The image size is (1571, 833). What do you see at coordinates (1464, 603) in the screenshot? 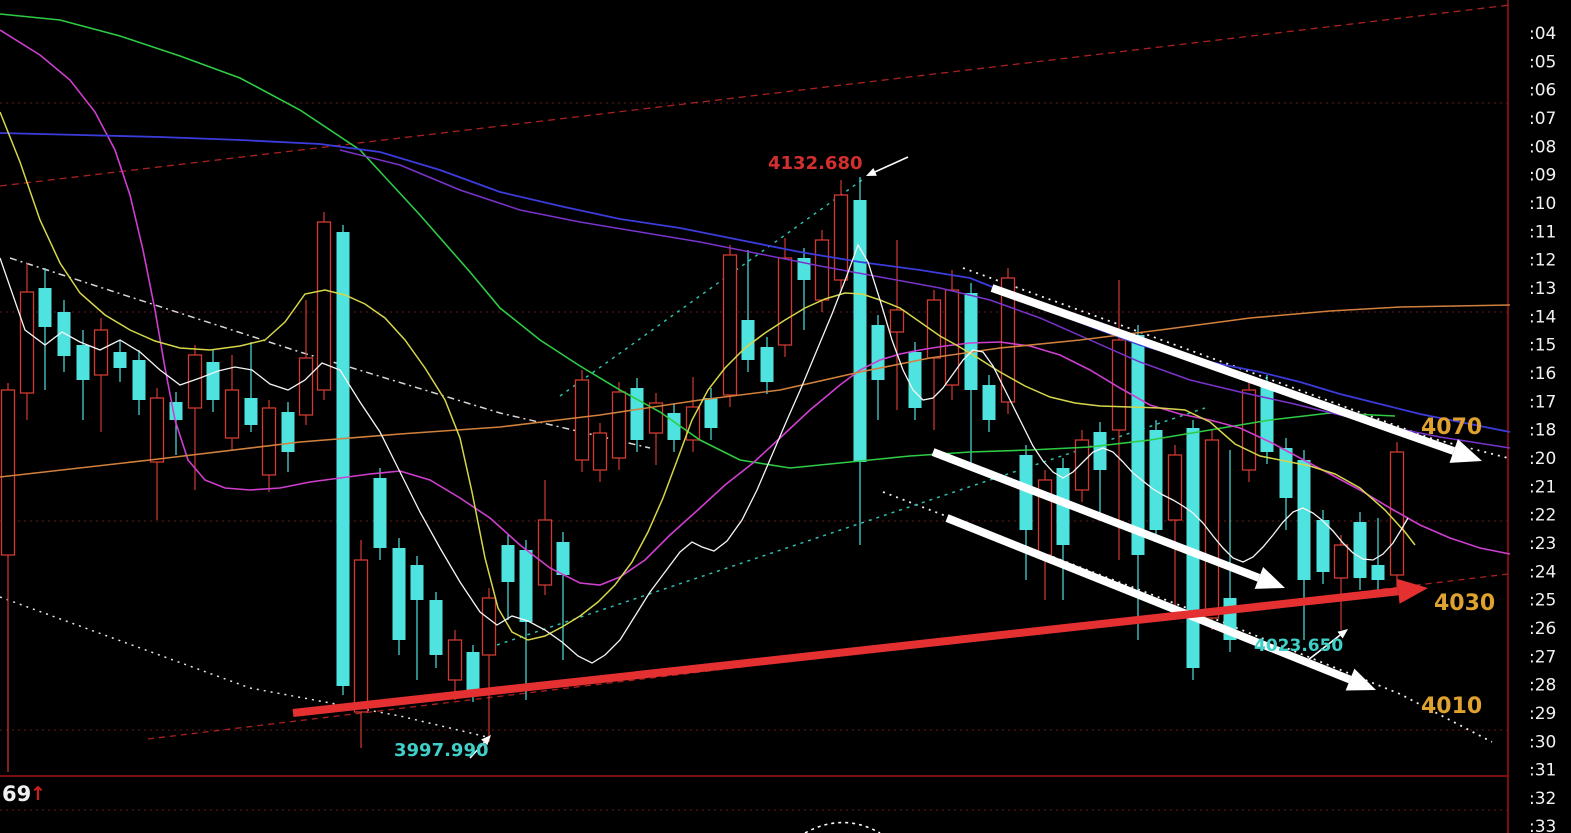
I see `price-label: 4030` at bounding box center [1464, 603].